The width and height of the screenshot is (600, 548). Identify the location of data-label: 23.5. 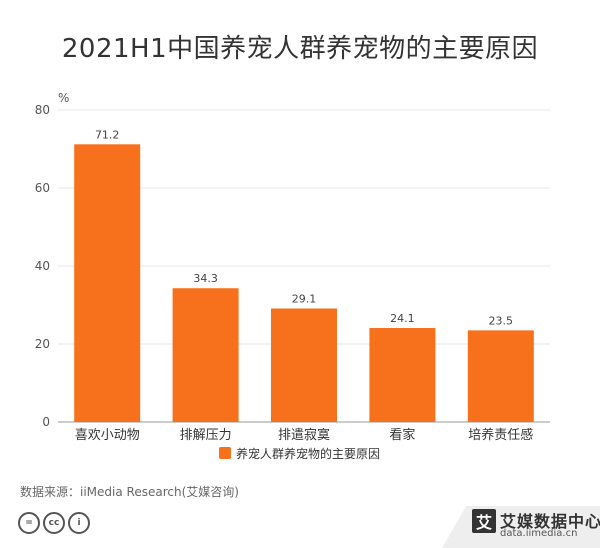
(501, 320).